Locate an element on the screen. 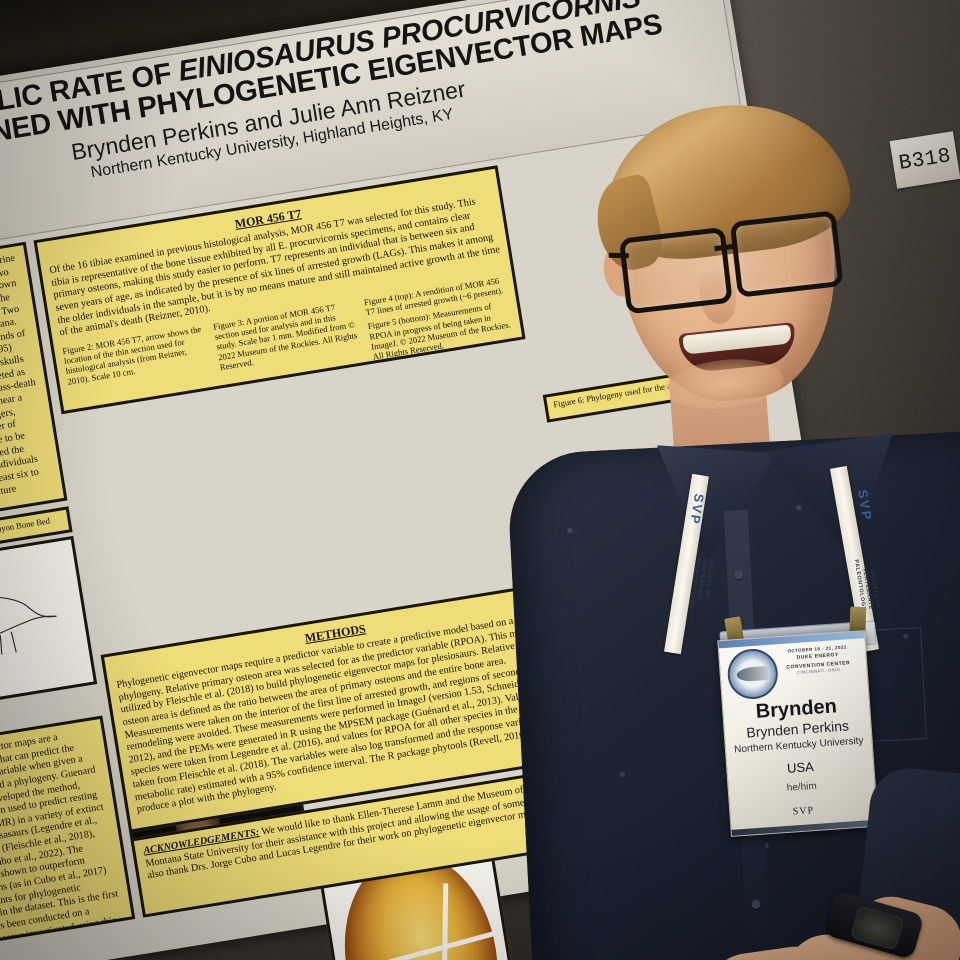 The width and height of the screenshot is (960, 960). badge-clip-right is located at coordinates (858, 620).